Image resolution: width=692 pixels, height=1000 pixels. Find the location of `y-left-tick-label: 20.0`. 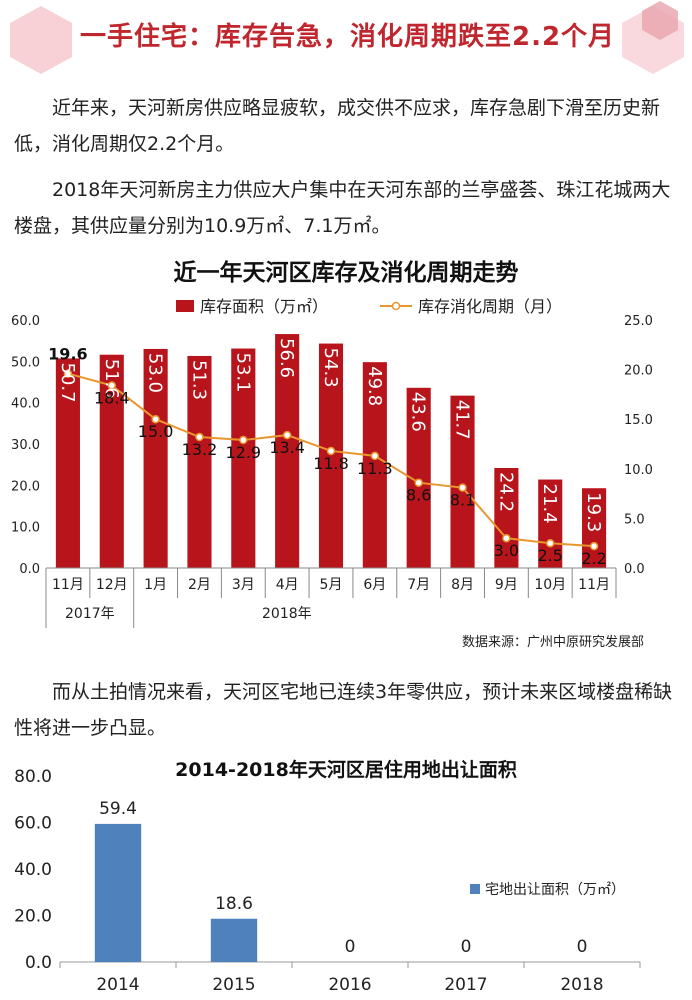

y-left-tick-label: 20.0 is located at coordinates (25, 486).